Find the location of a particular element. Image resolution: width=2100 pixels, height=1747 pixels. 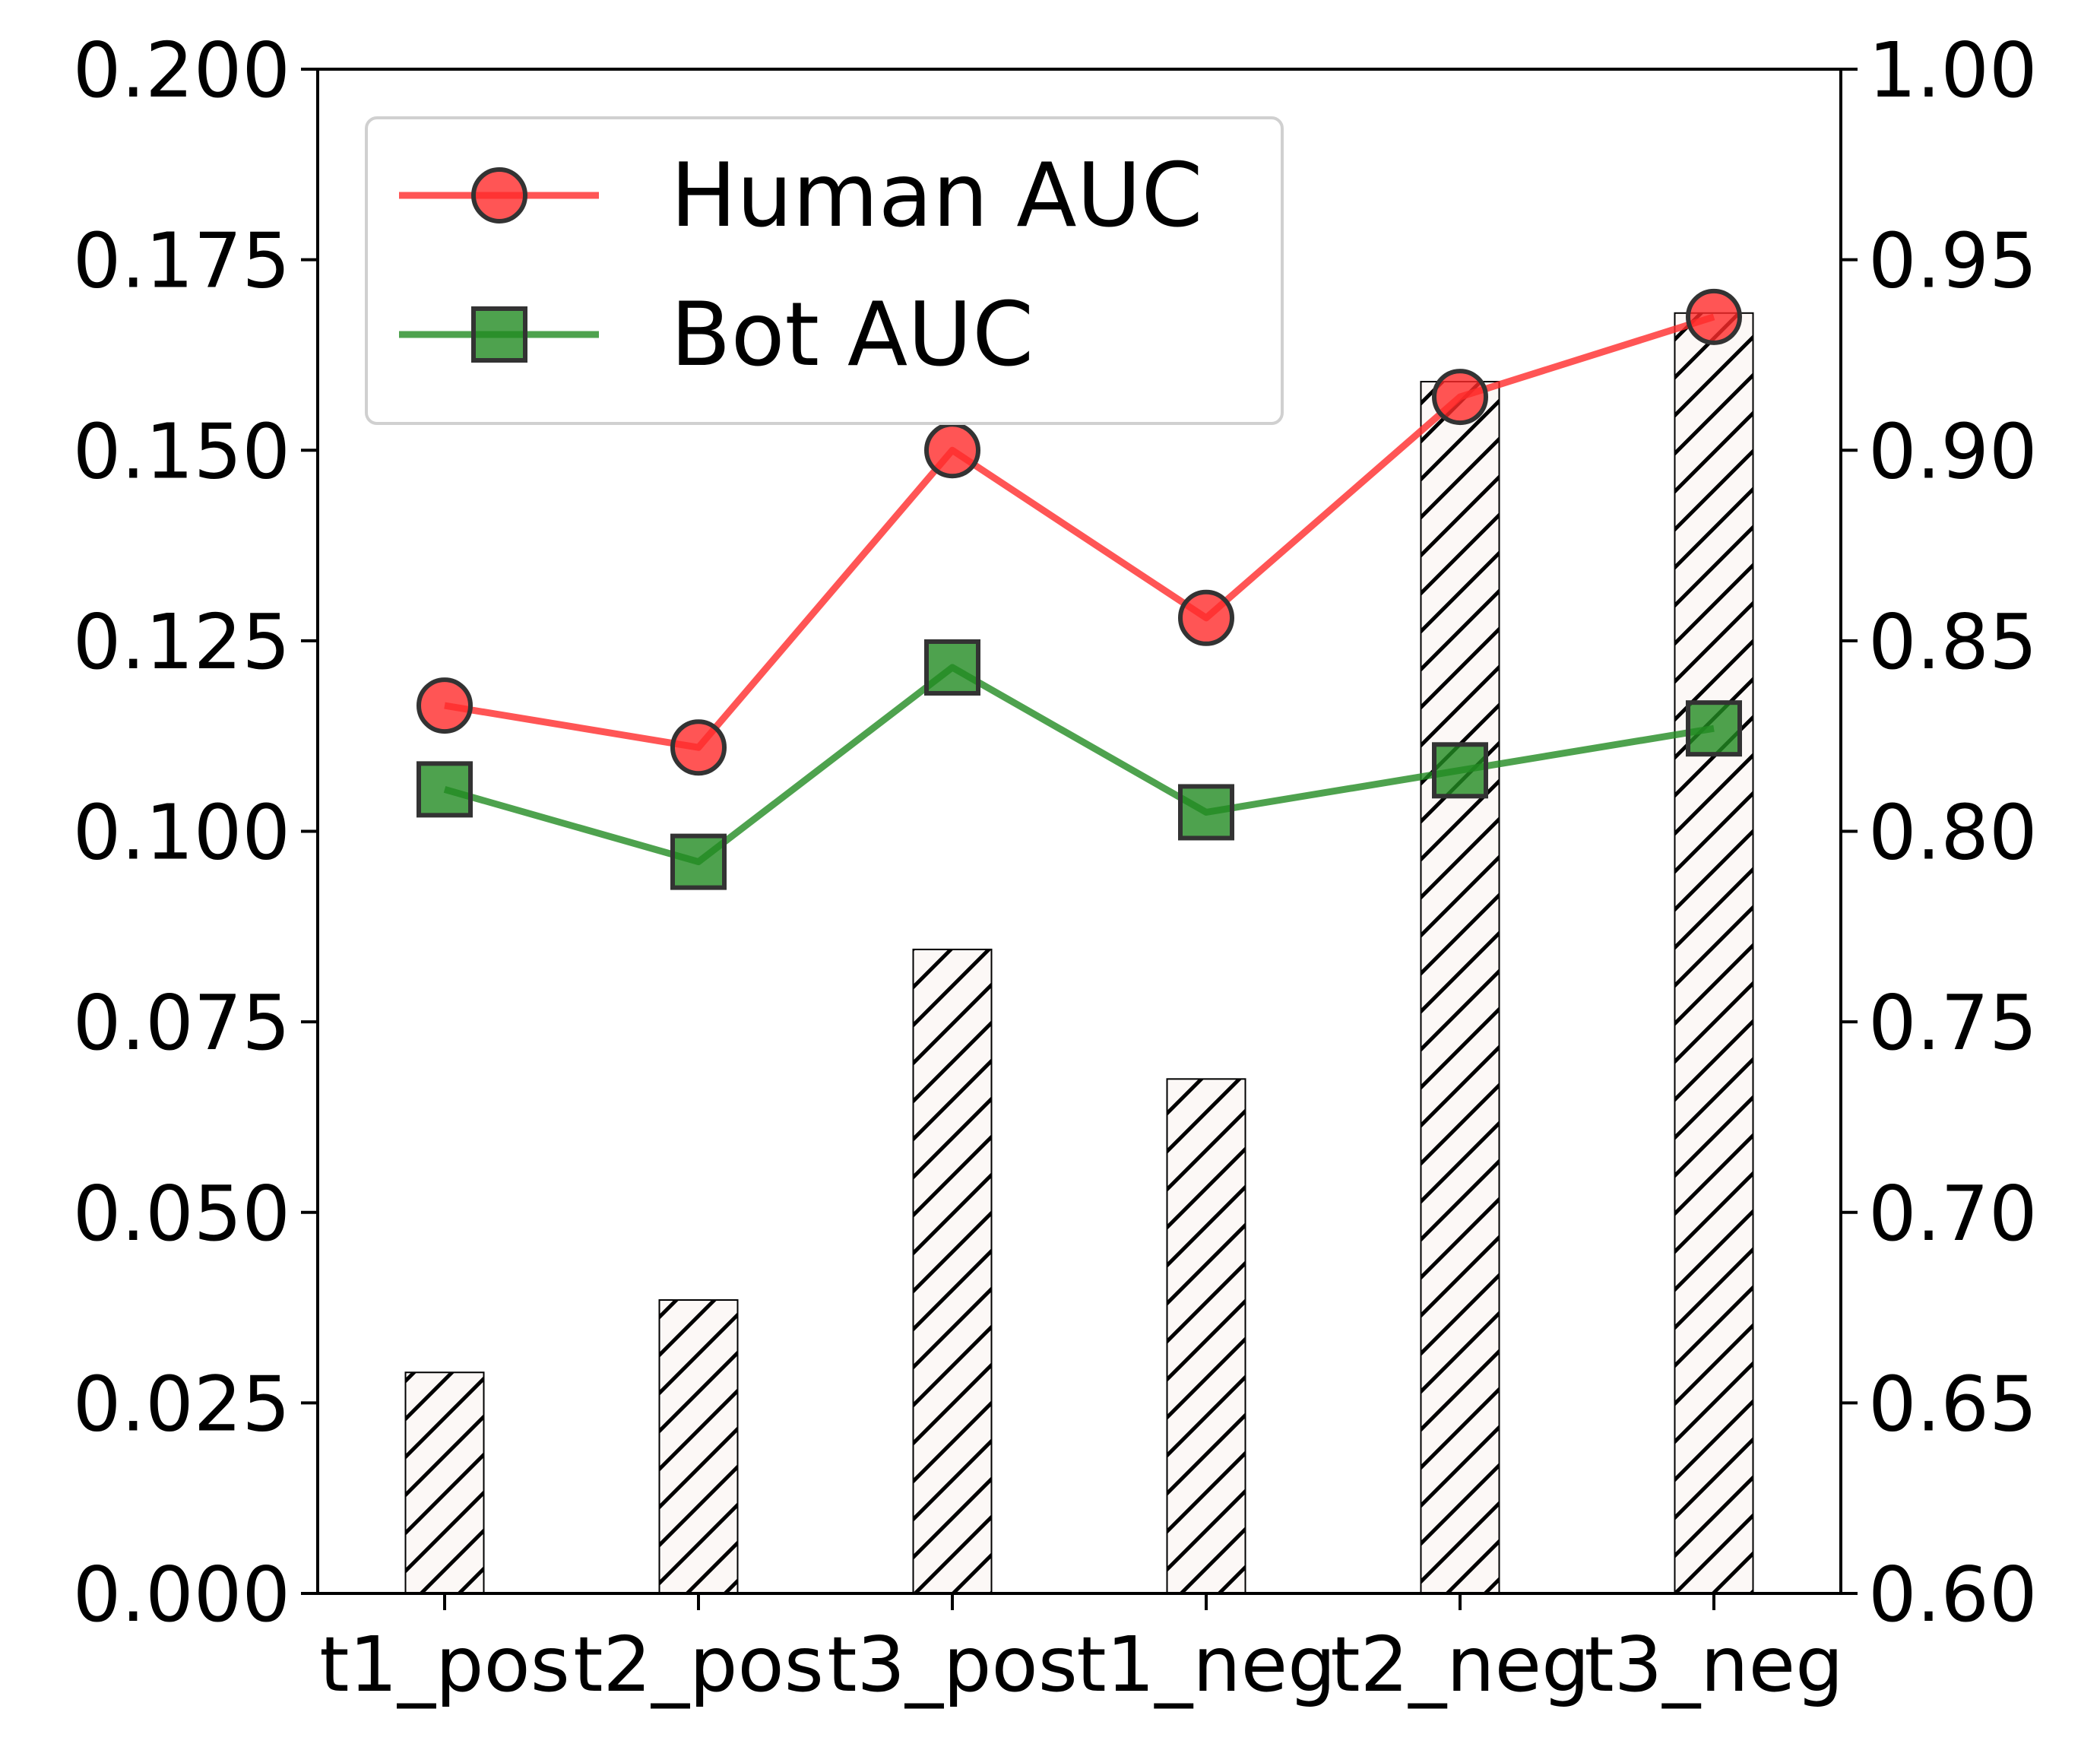

x-tick-label: t1_pos is located at coordinates (444, 1664).